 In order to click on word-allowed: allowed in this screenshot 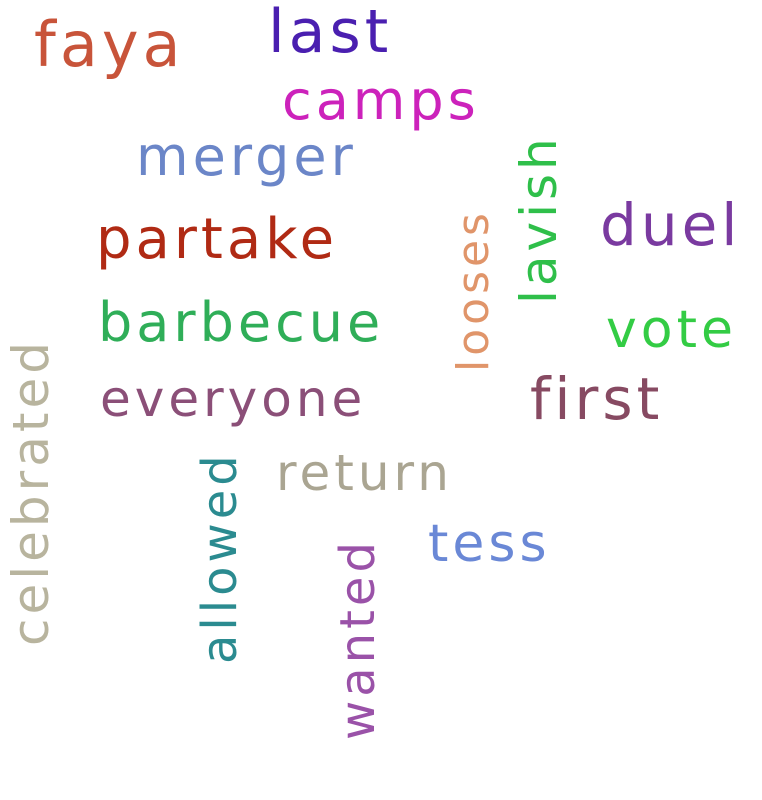, I will do `click(220, 557)`.